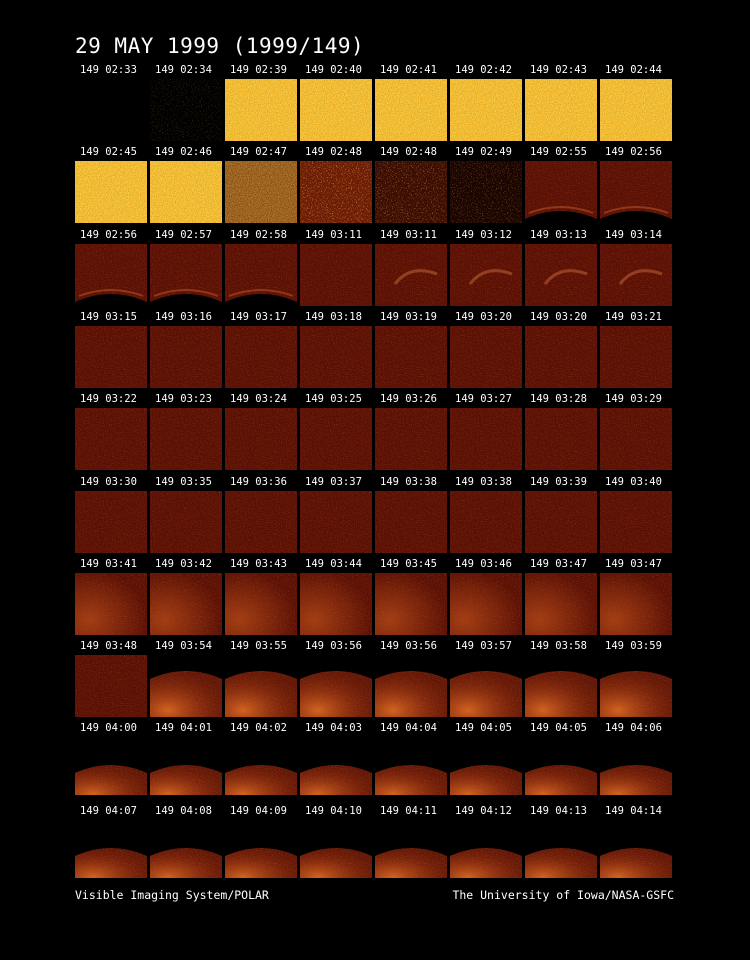 The image size is (750, 960). Describe the element at coordinates (183, 234) in the screenshot. I see `frame-timestamp: 149 02:57` at that location.